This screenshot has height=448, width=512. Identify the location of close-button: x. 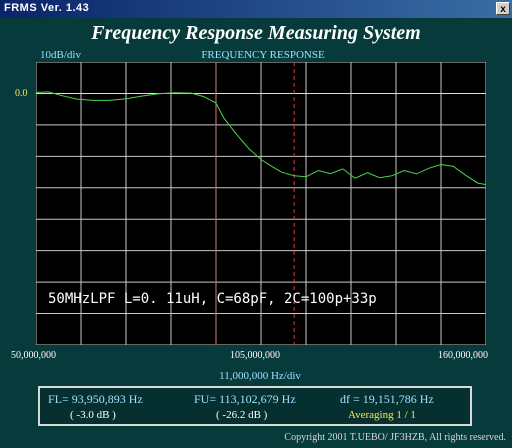
(503, 8).